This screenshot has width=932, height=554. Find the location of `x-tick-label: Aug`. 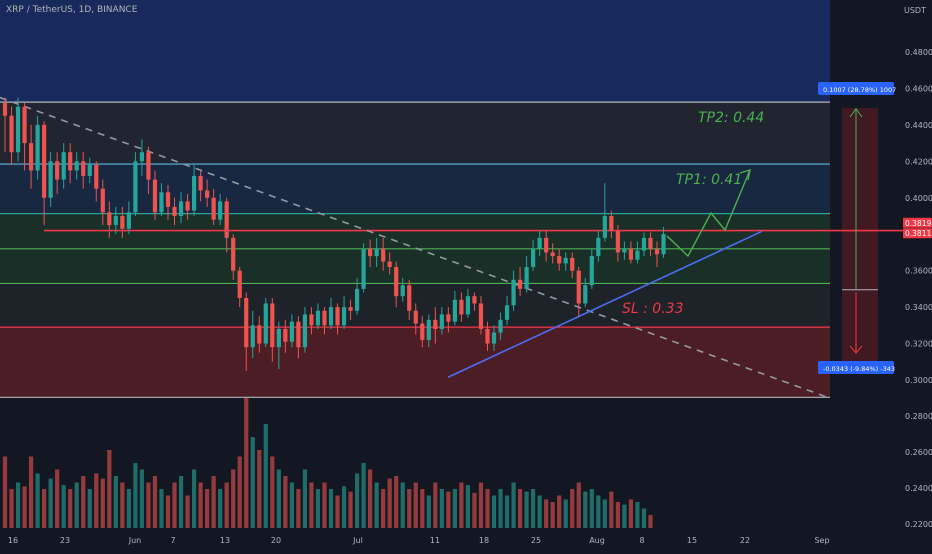

x-tick-label: Aug is located at coordinates (597, 540).